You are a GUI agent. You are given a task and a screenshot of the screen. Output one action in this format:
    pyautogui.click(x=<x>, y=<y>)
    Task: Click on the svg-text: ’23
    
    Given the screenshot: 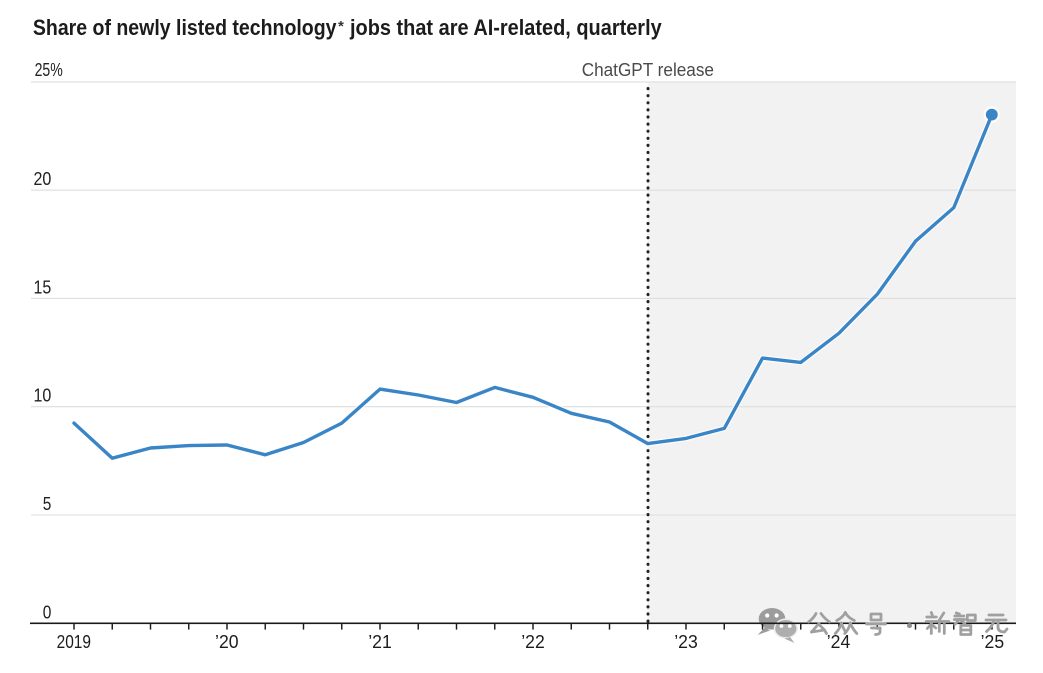 What is the action you would take?
    pyautogui.click(x=686, y=642)
    